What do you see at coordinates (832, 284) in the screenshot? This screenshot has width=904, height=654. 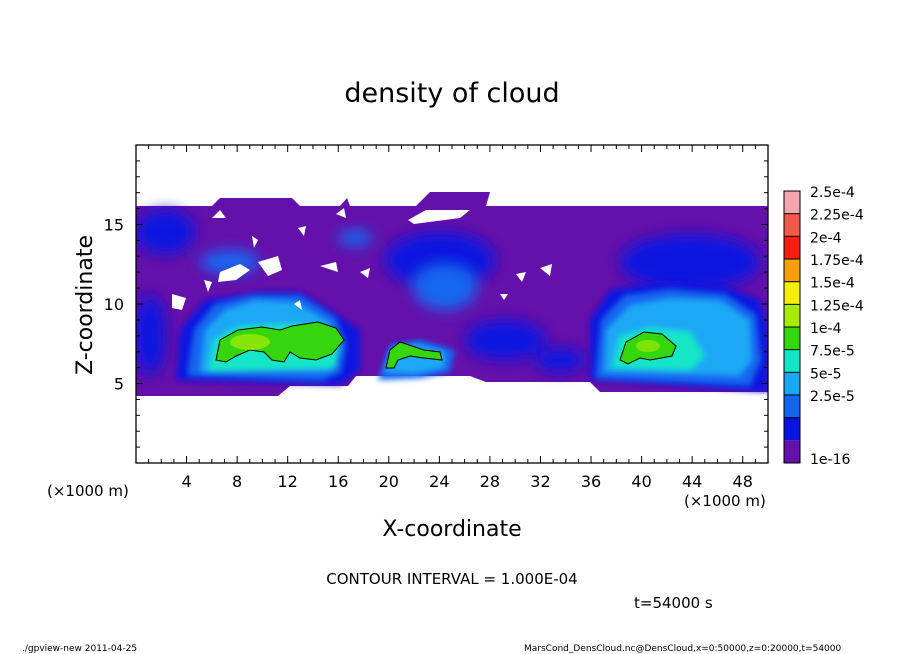 I see `colorbar-label: 1.5e-4` at bounding box center [832, 284].